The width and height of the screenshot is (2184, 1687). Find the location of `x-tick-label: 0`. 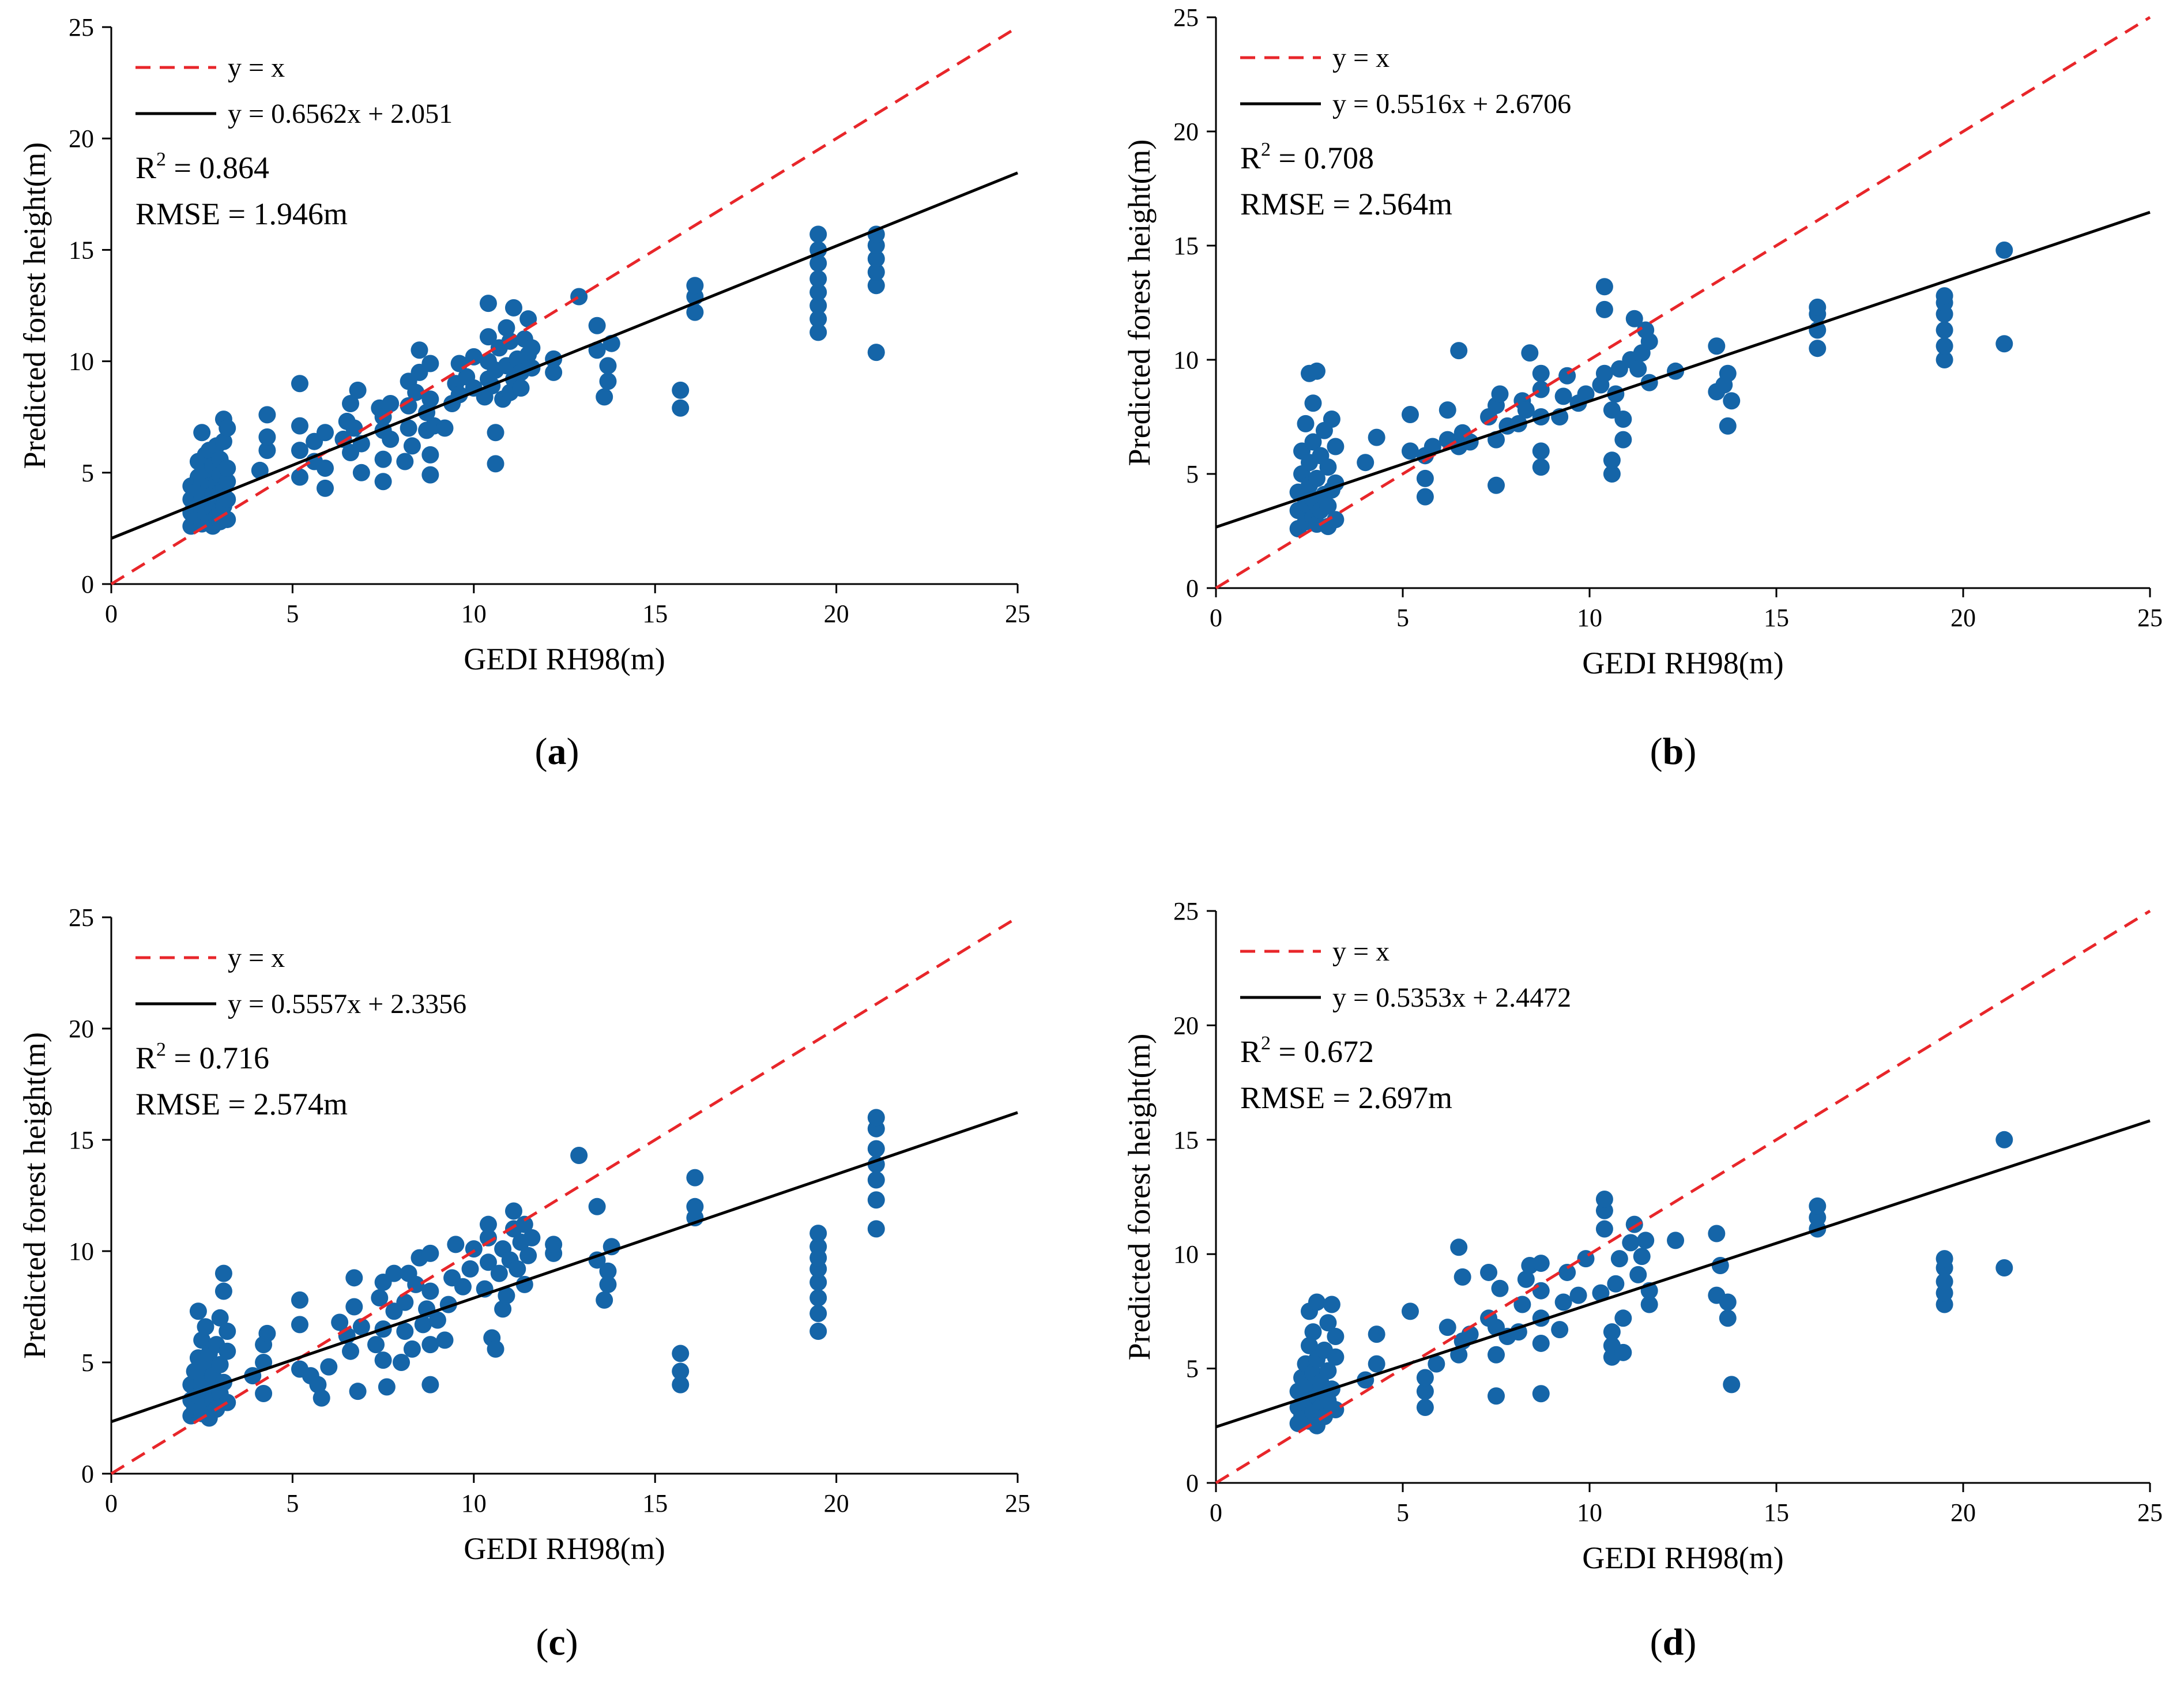

x-tick-label: 0 is located at coordinates (111, 1503).